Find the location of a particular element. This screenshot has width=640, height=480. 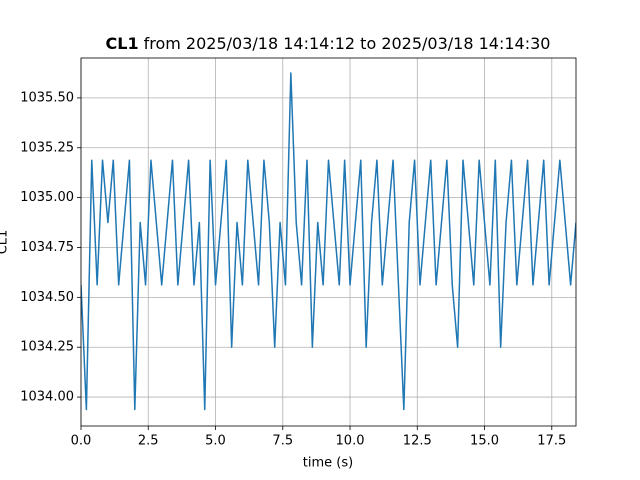

y-axis-label: CL1 is located at coordinates (5, 242).